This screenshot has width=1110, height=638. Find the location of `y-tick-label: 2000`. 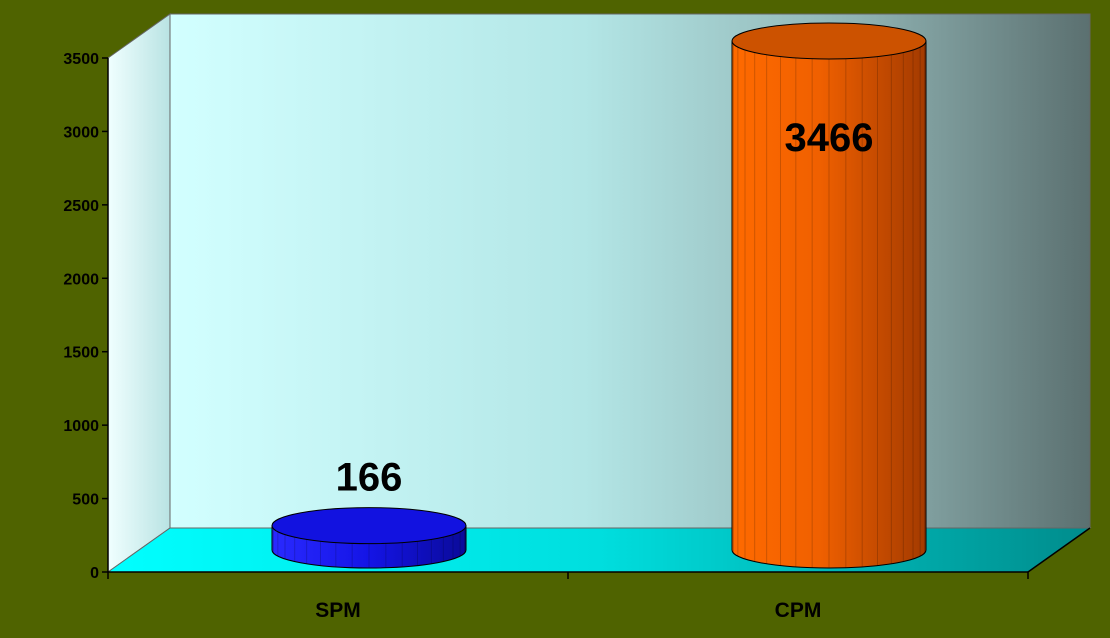

y-tick-label: 2000 is located at coordinates (81, 279).